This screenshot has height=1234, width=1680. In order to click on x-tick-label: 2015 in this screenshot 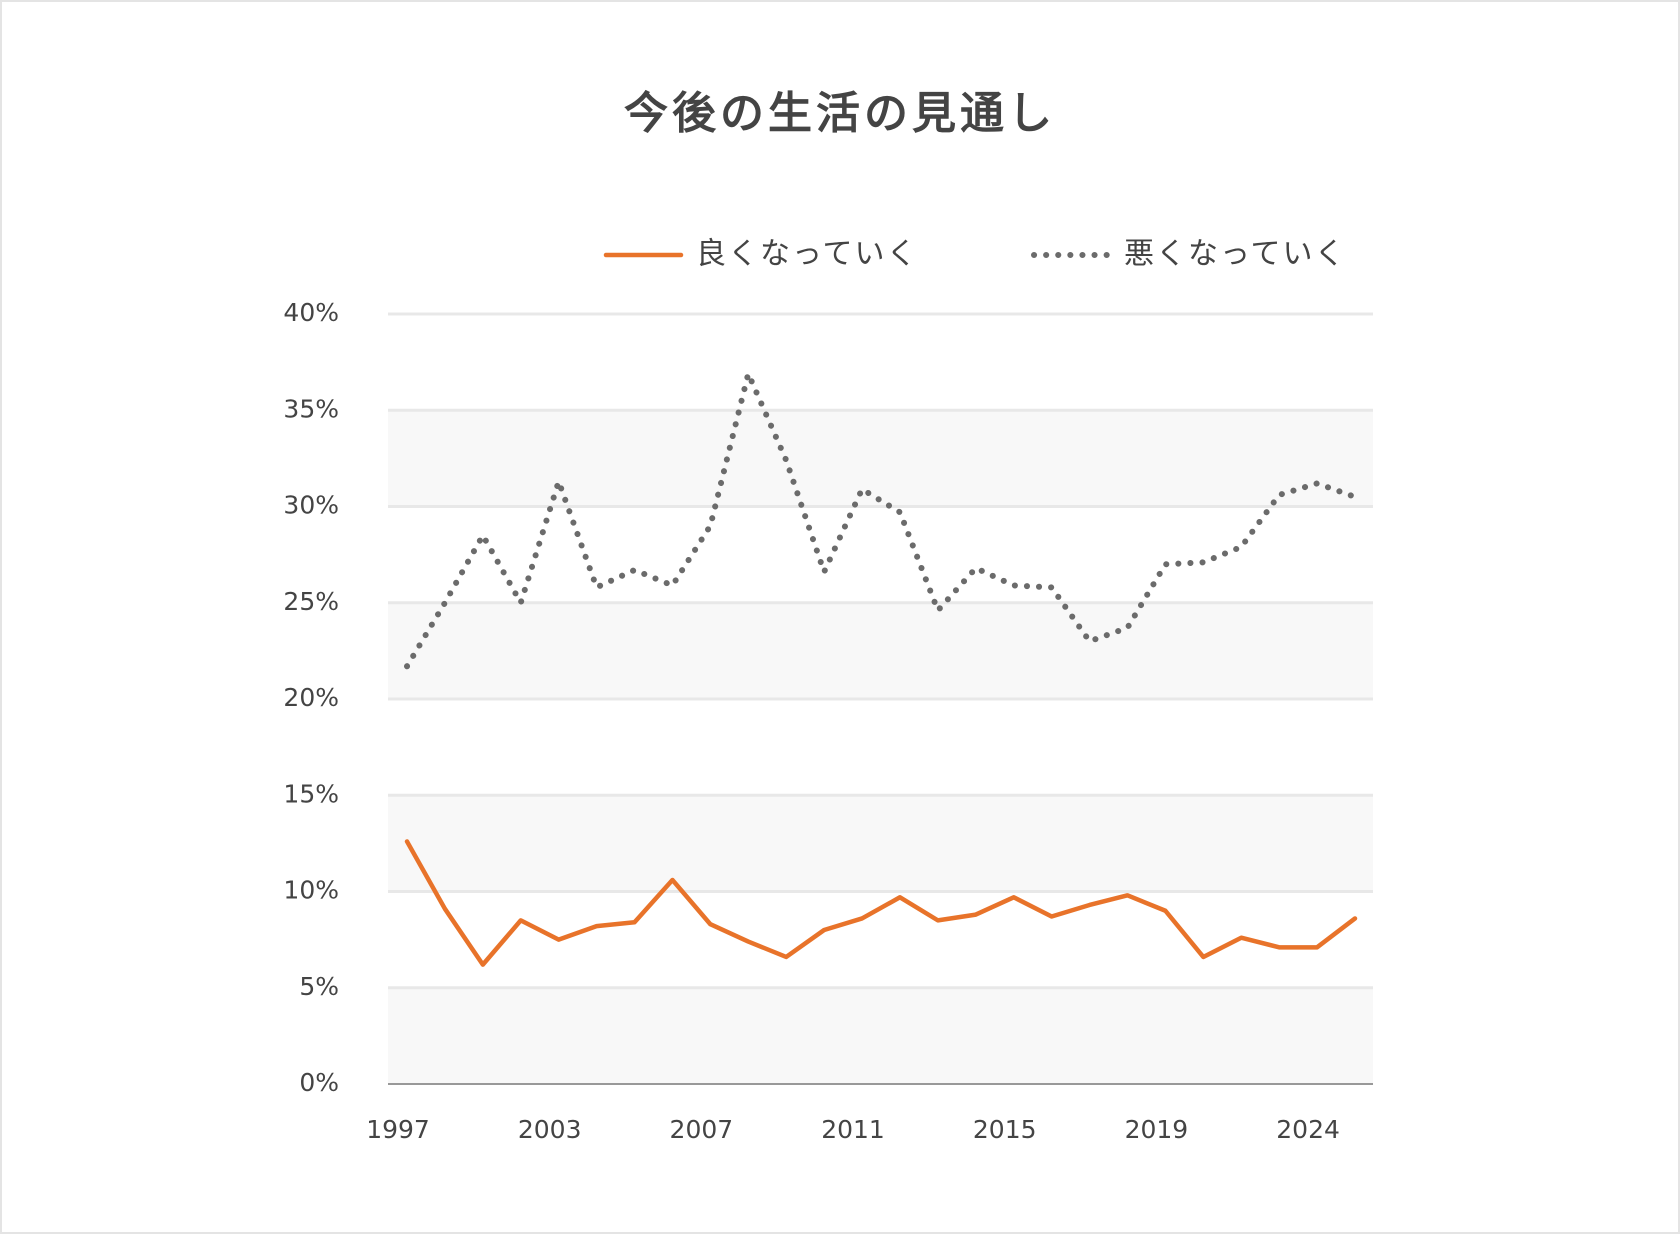, I will do `click(1005, 1129)`.